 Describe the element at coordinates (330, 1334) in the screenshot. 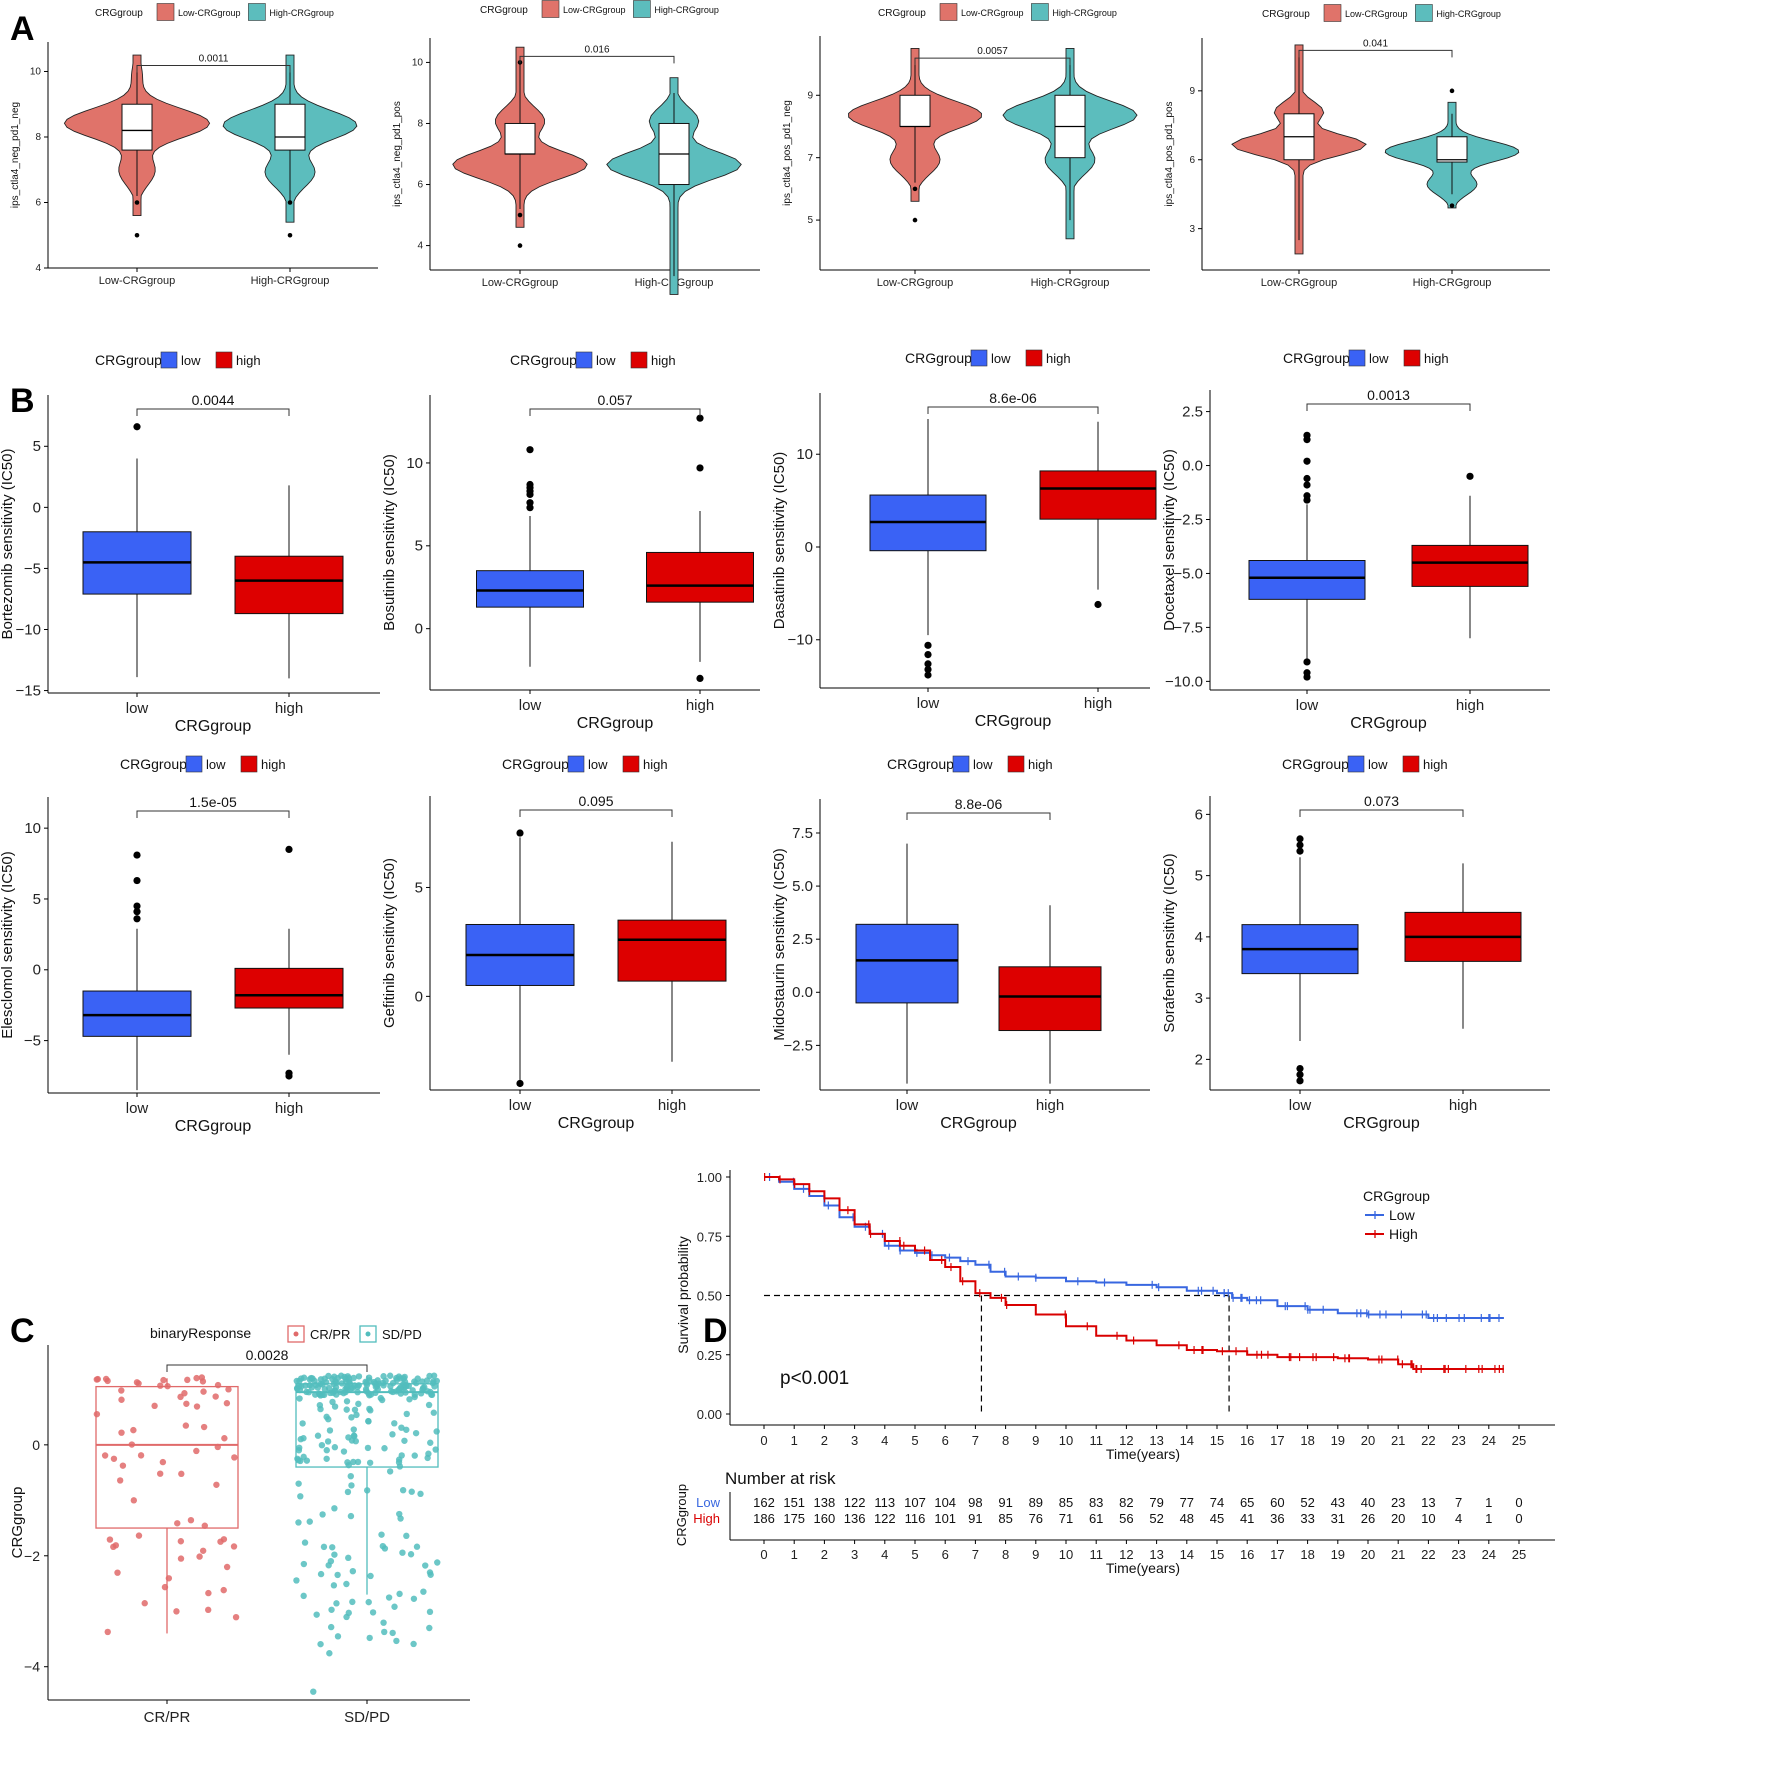

I see `legend-label: CR/PR` at that location.